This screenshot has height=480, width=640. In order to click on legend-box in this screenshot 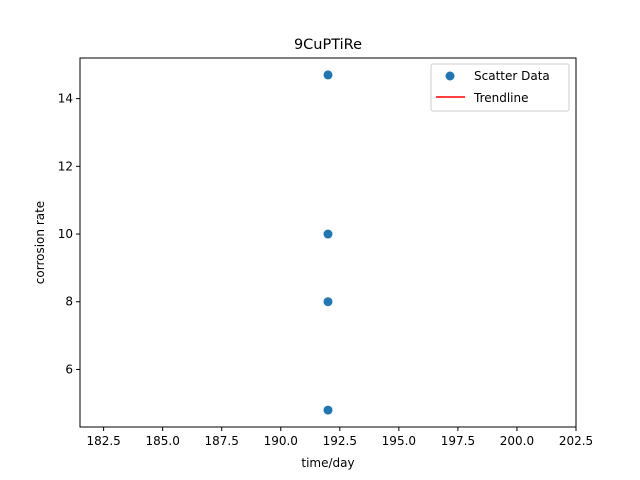, I will do `click(500, 87)`.